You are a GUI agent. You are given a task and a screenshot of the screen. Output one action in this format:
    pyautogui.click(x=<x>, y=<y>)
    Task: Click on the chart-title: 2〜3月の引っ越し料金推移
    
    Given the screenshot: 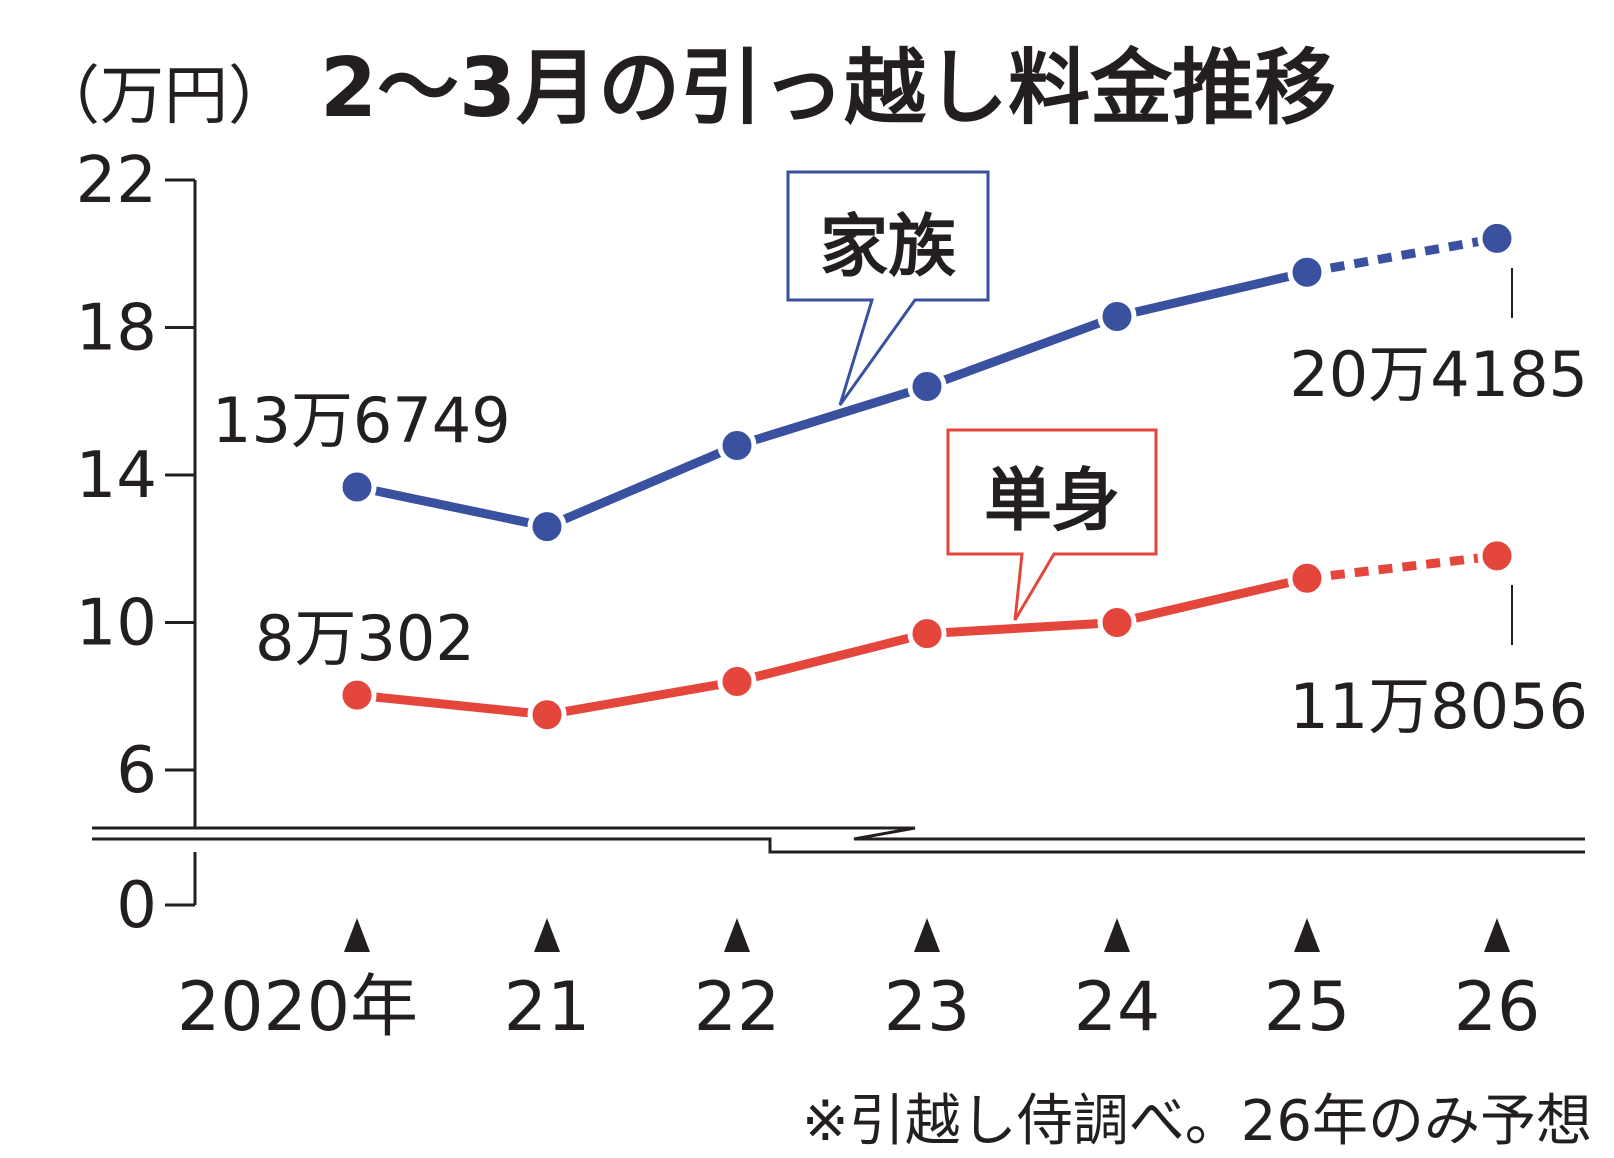 What is the action you would take?
    pyautogui.click(x=828, y=88)
    